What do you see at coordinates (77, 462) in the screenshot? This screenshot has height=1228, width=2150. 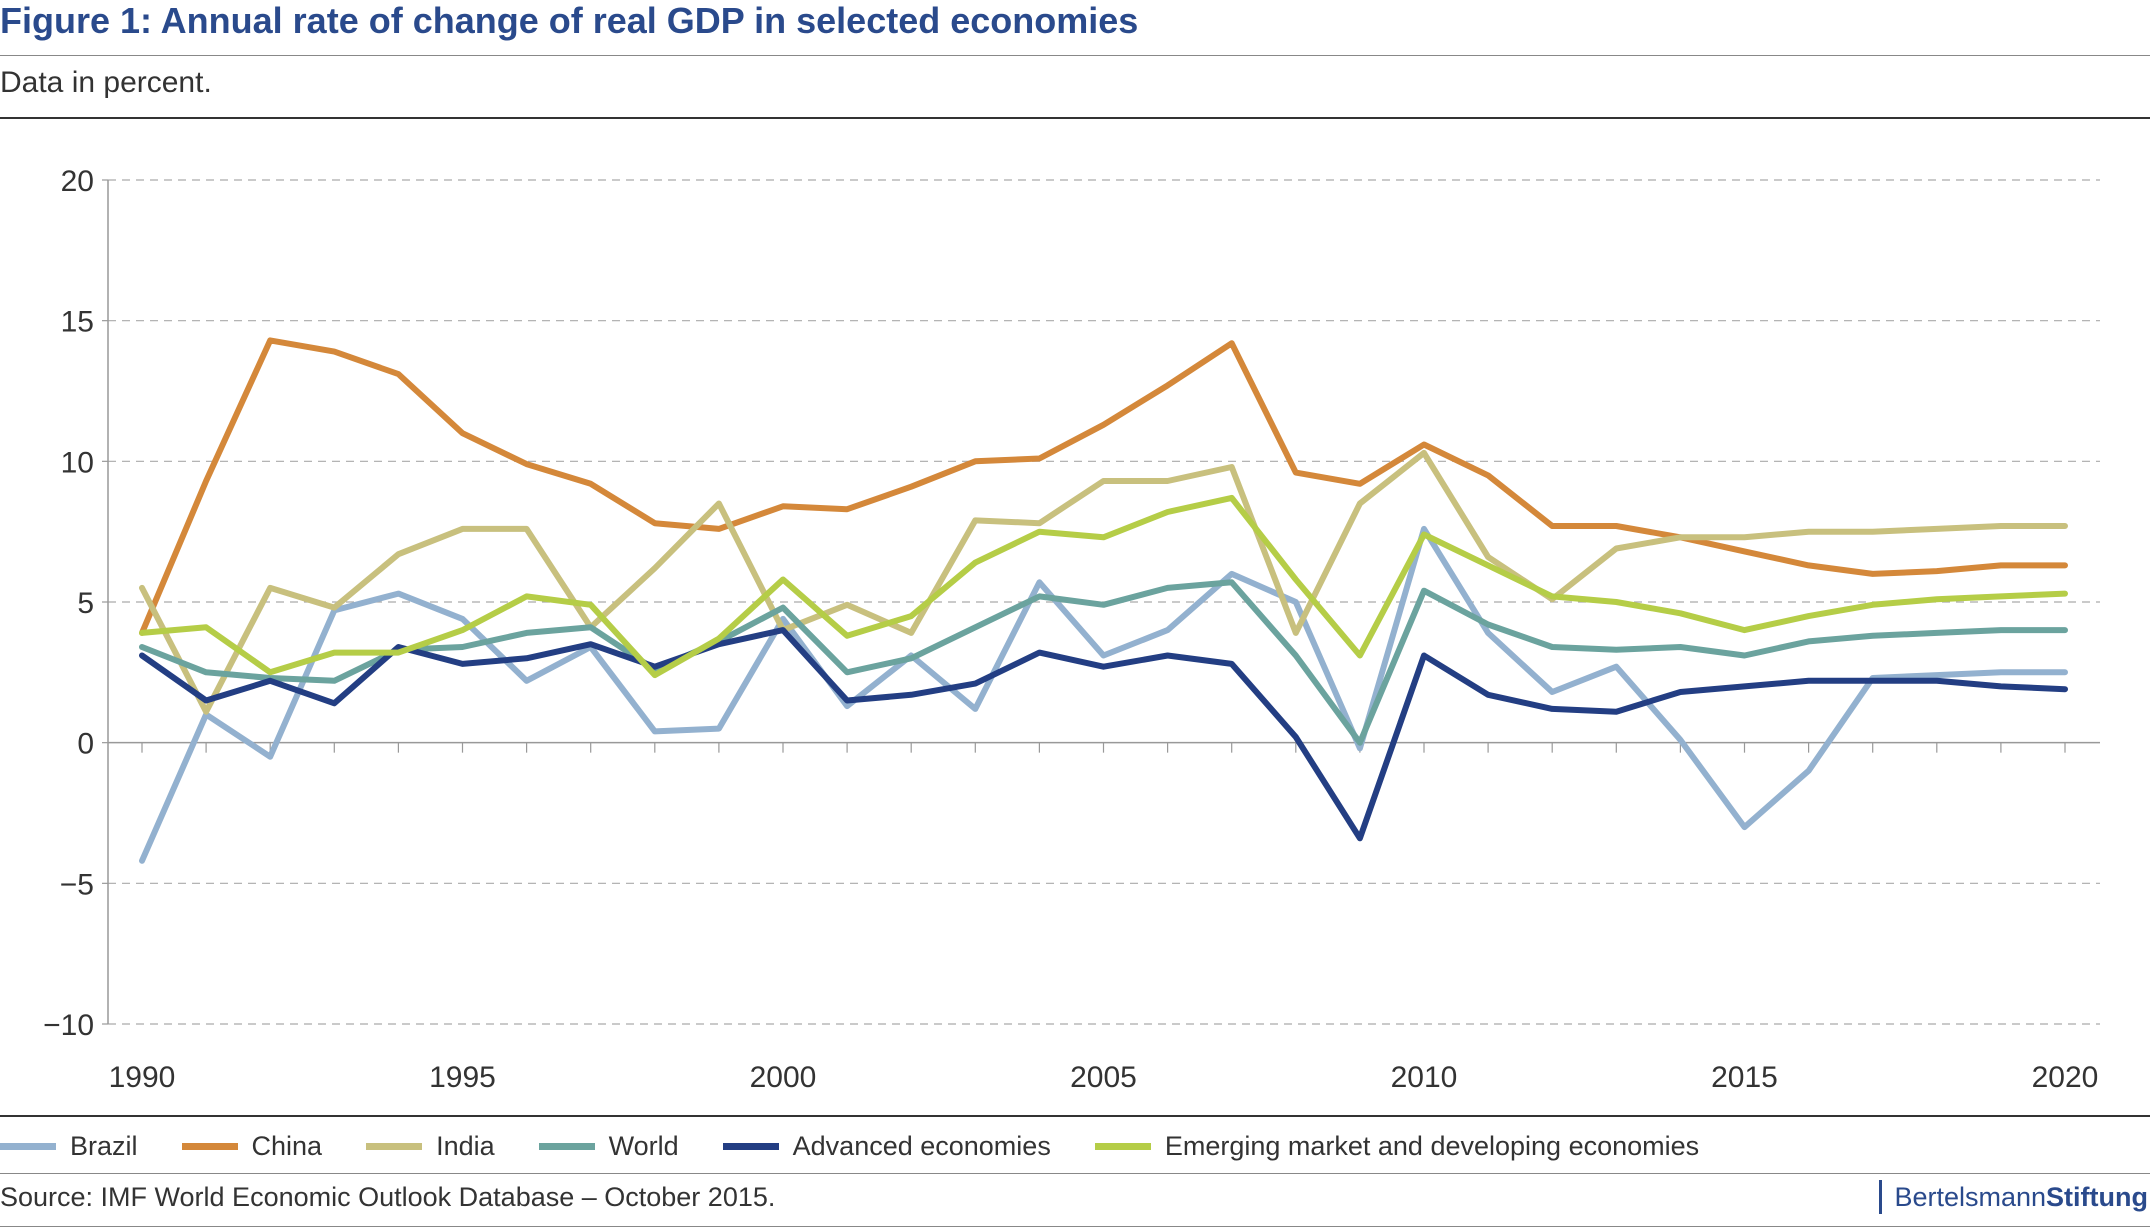 I see `y-tick-label: 10` at bounding box center [77, 462].